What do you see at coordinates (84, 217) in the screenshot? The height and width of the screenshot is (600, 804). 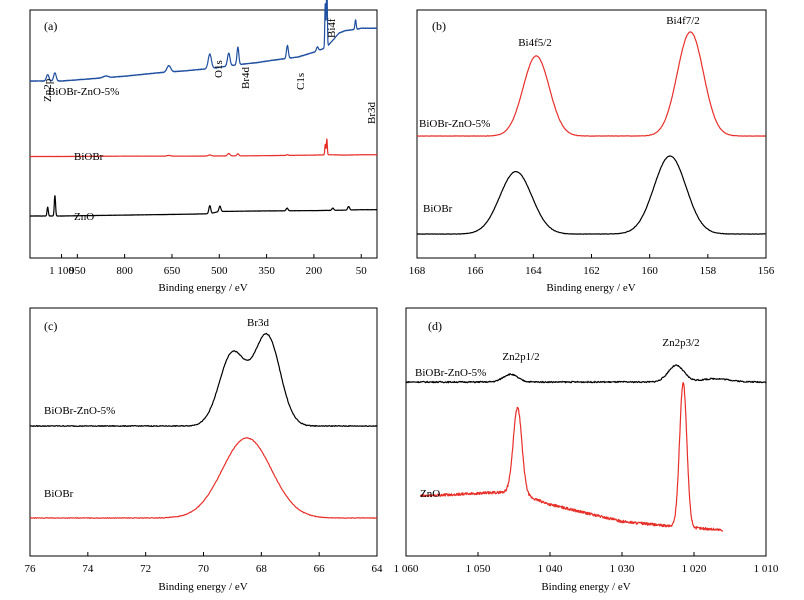 I see `legend-a-zno: ZnO` at bounding box center [84, 217].